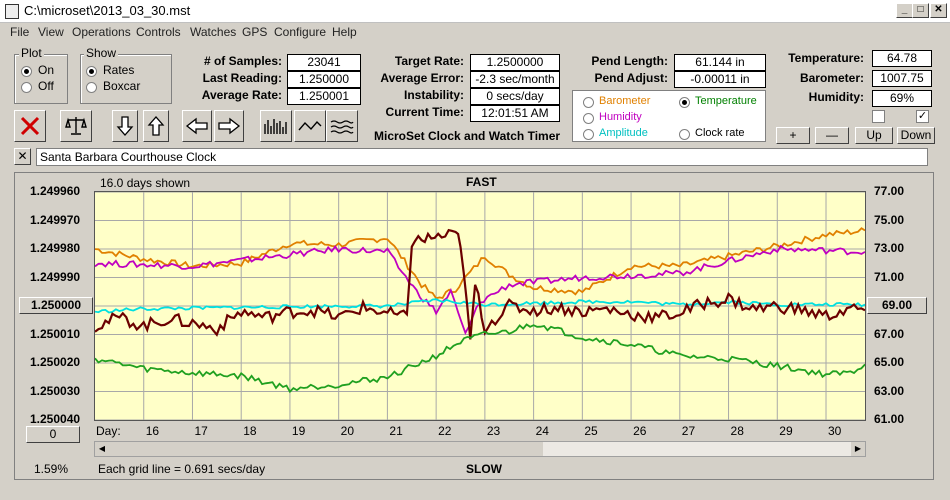  I want to click on right-tick-label: 77.00, so click(889, 191).